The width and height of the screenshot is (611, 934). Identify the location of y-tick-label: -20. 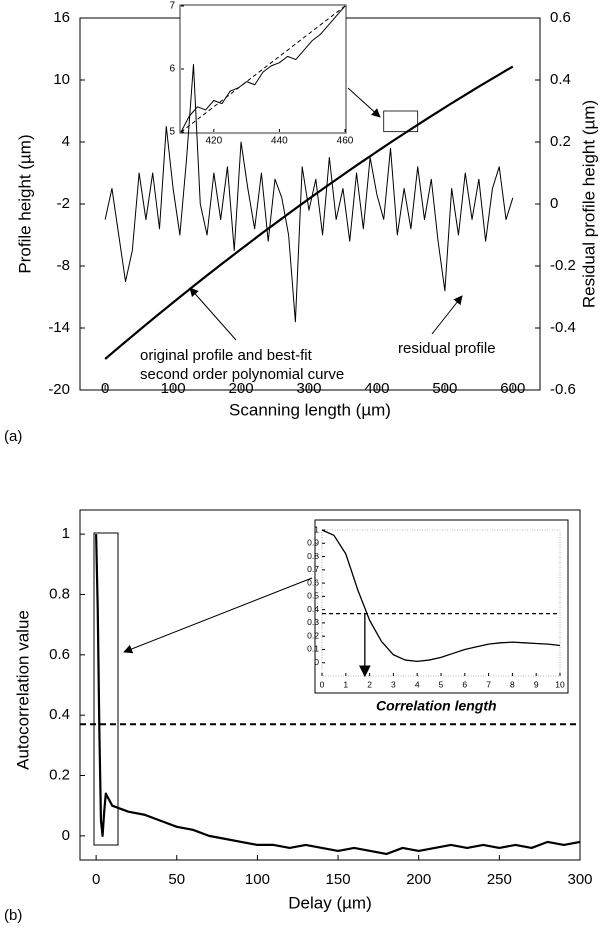
(59, 389).